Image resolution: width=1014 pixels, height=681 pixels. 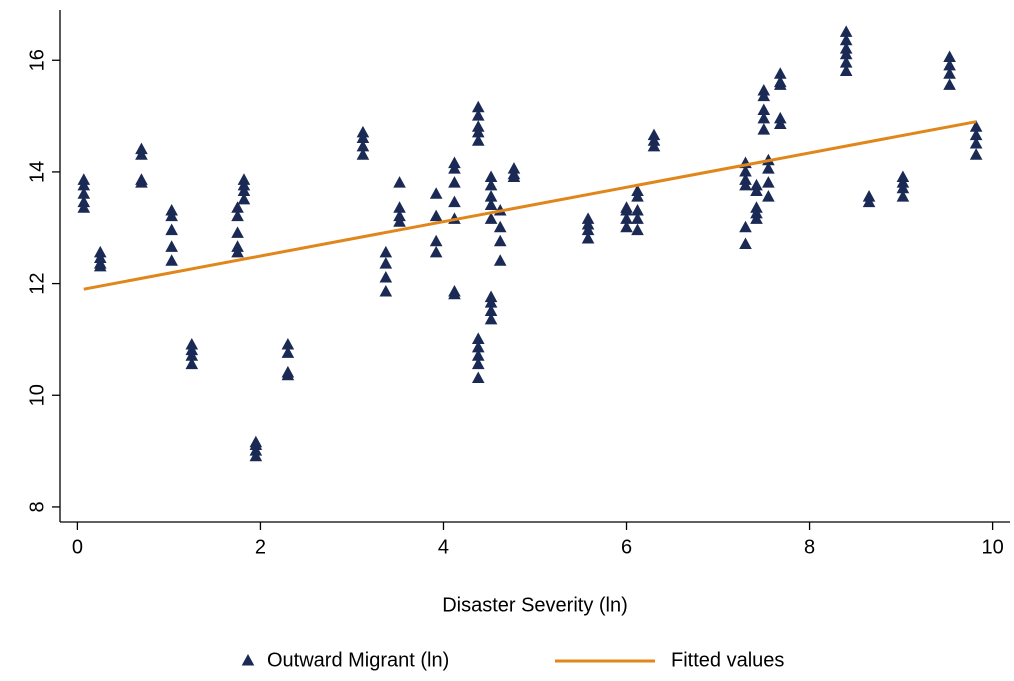 I want to click on legend-symbol, so click(x=248, y=660).